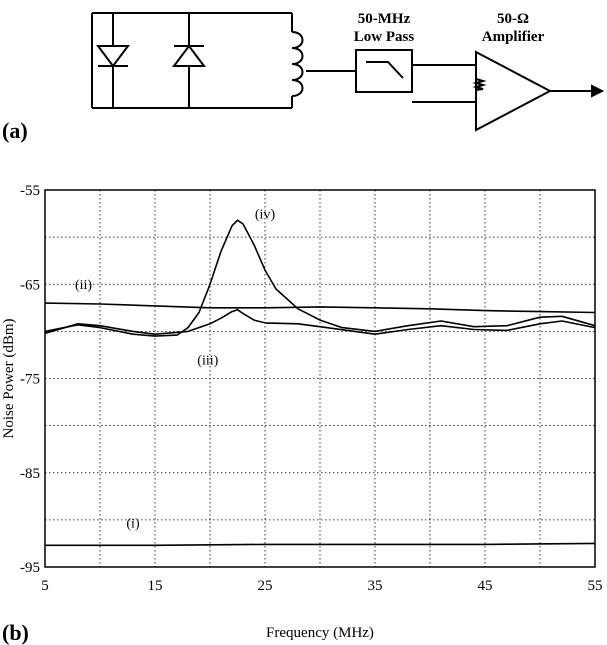  I want to click on series-label: (ii), so click(83, 285).